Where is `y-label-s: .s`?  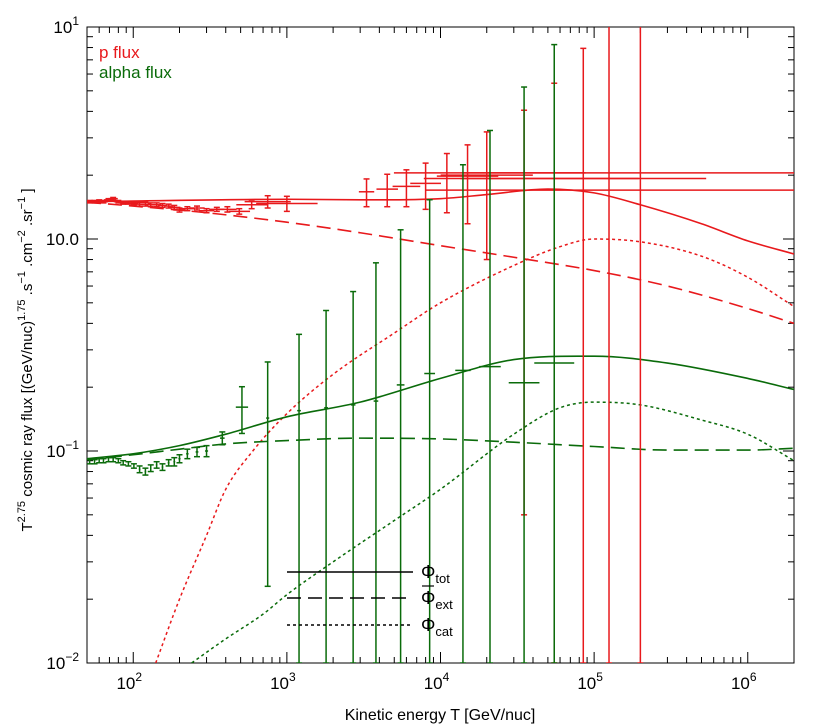
y-label-s: .s is located at coordinates (27, 292).